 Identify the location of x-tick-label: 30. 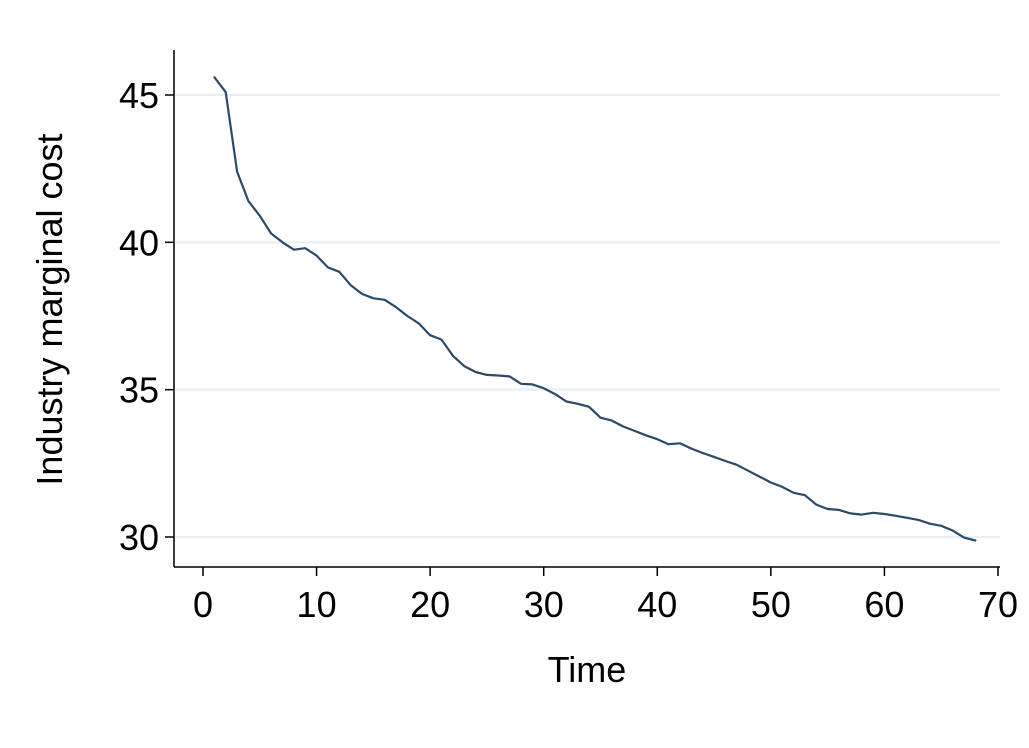
(544, 604).